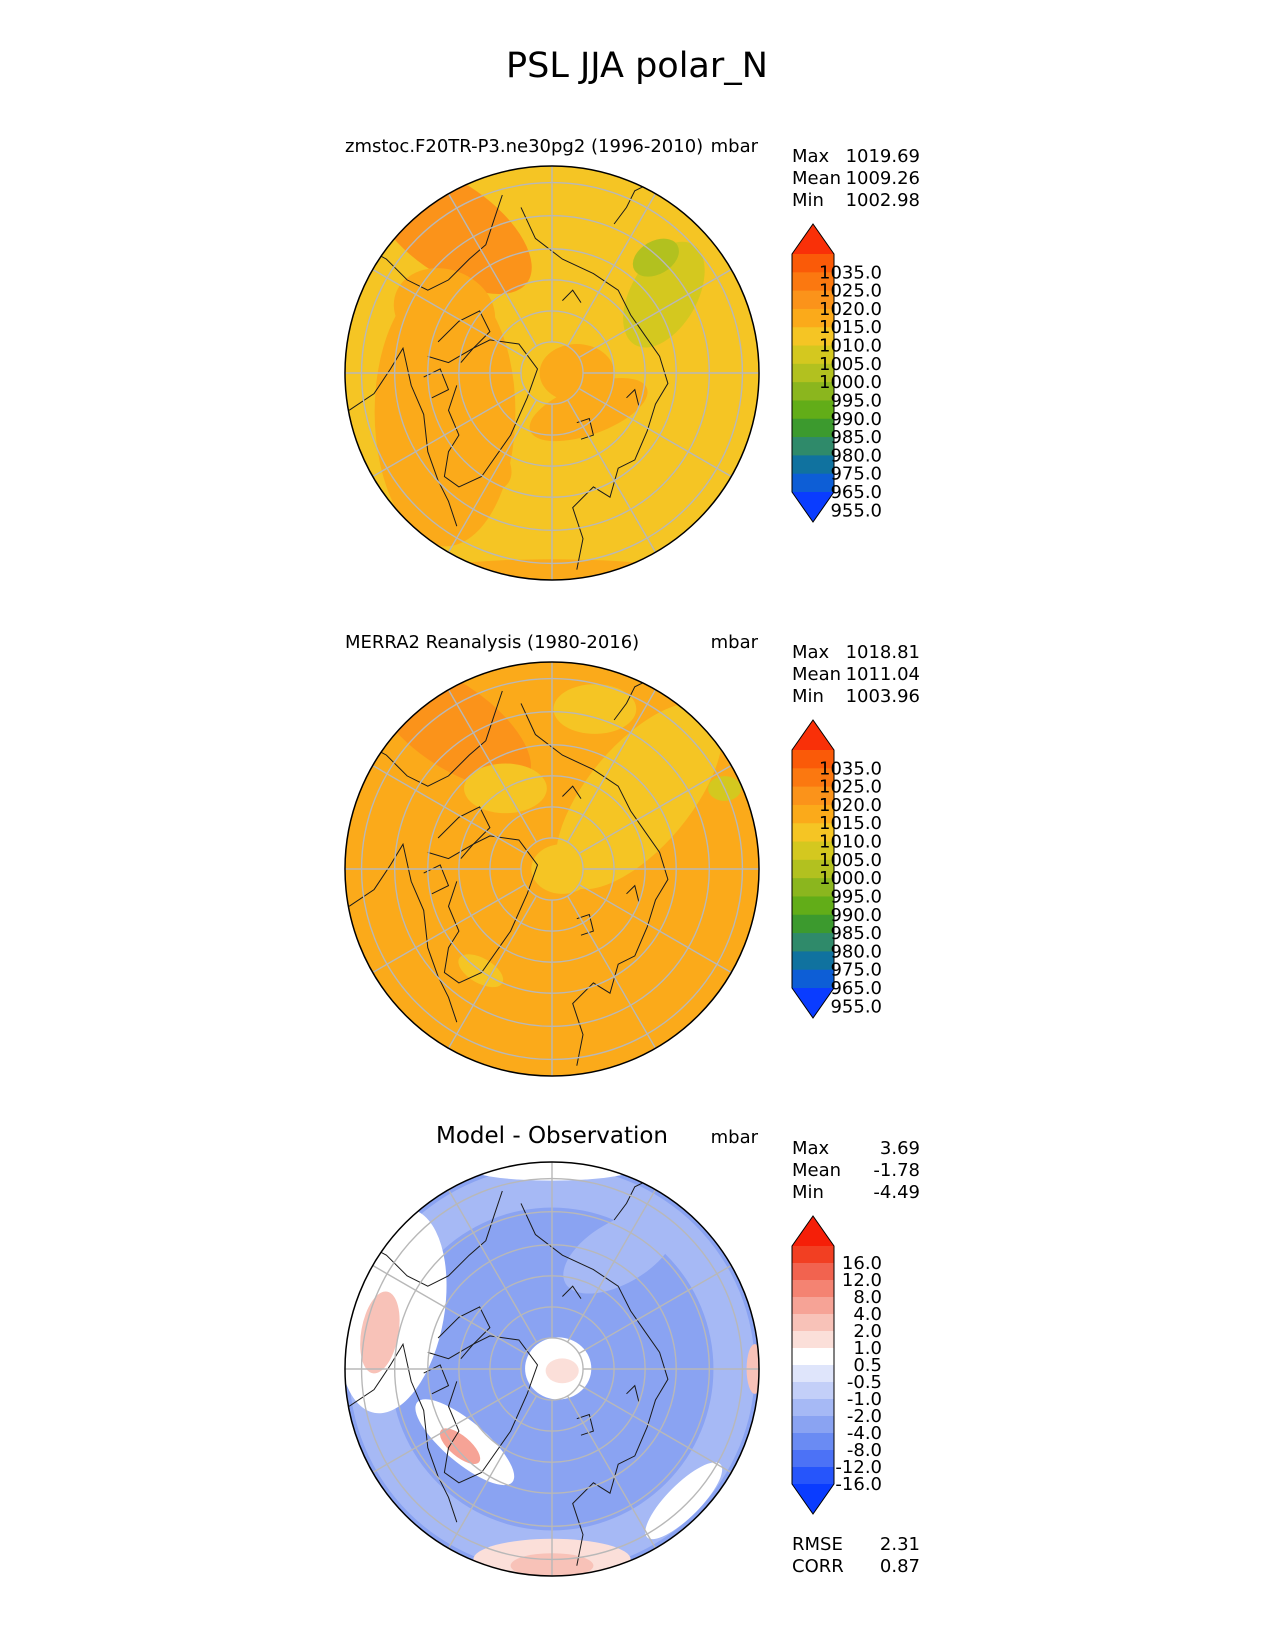 Image resolution: width=1275 pixels, height=1650 pixels. What do you see at coordinates (856, 970) in the screenshot?
I see `colorbar-tick-label: 975.0` at bounding box center [856, 970].